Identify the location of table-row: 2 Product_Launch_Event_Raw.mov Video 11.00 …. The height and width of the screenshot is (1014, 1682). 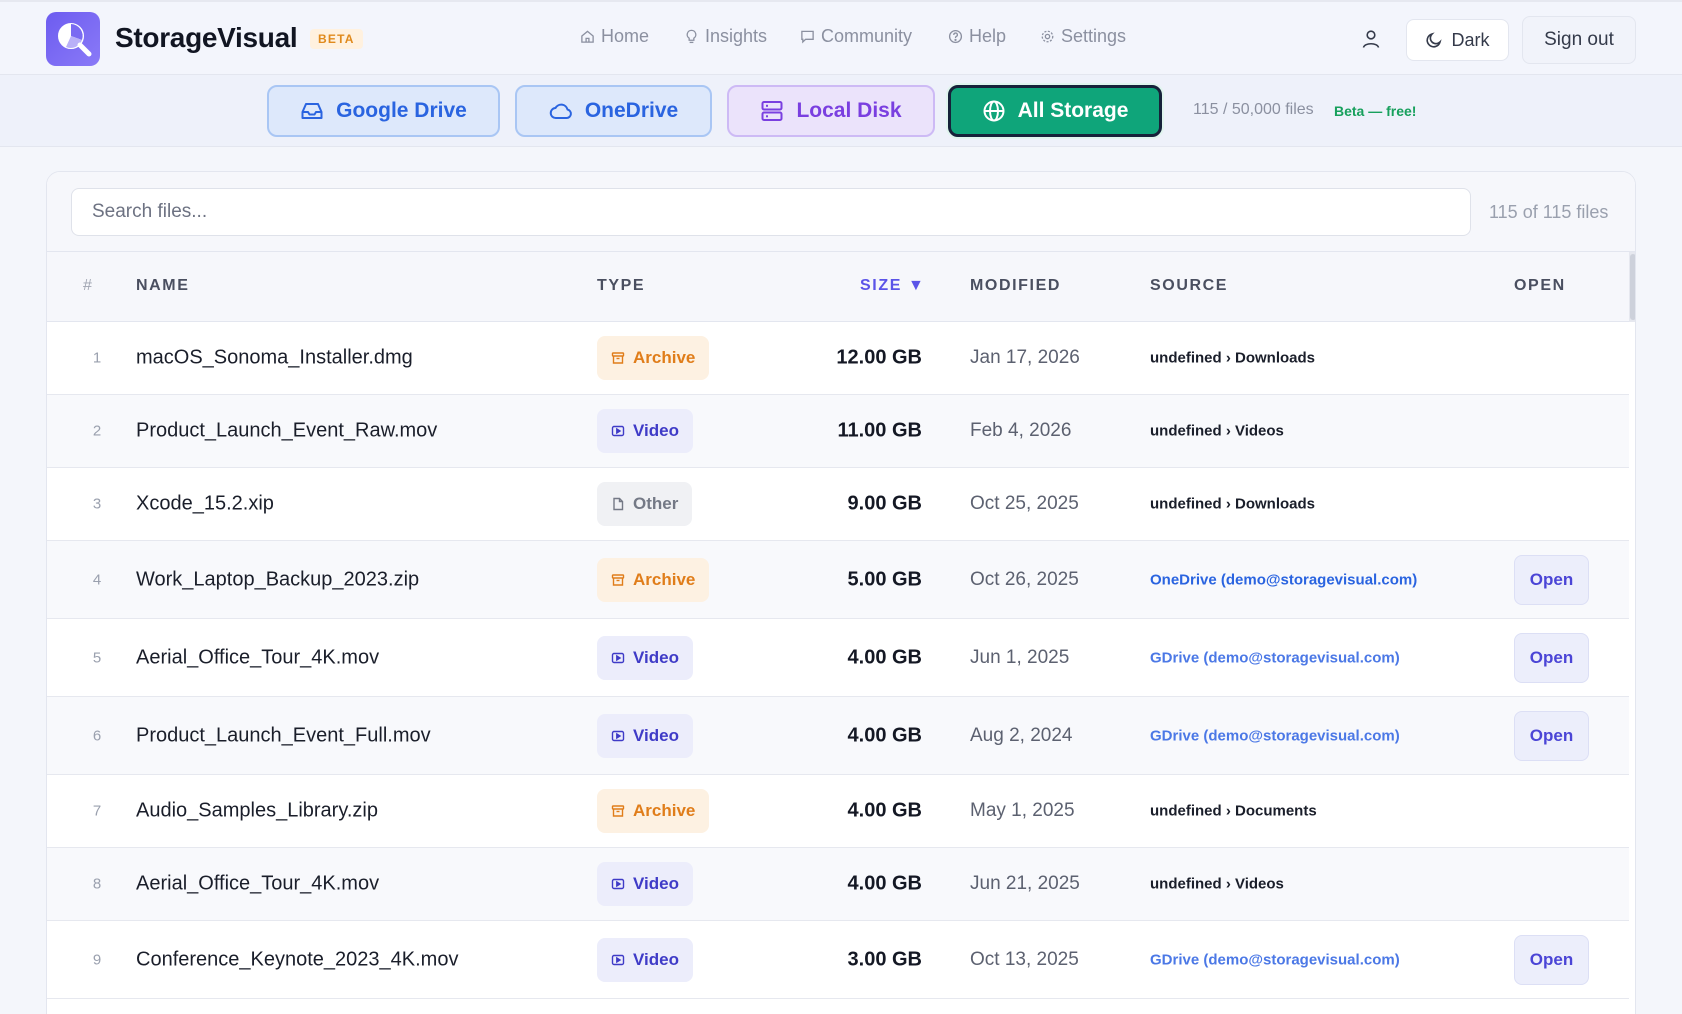
(838, 431).